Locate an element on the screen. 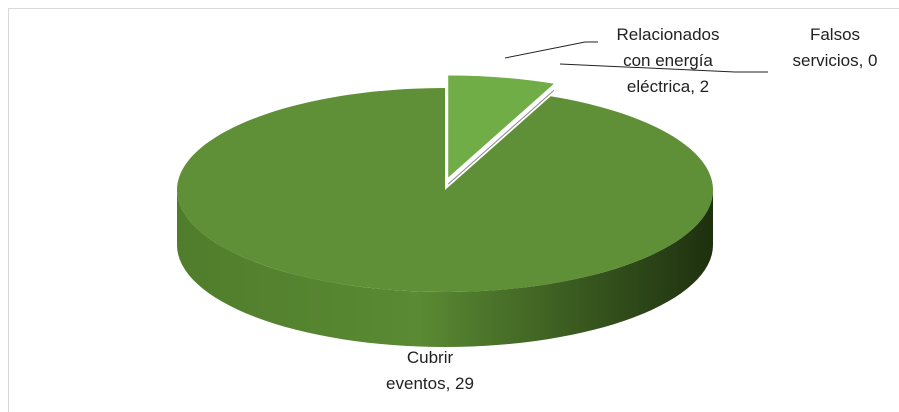  data-label: Falsos servicios, 0 is located at coordinates (834, 47).